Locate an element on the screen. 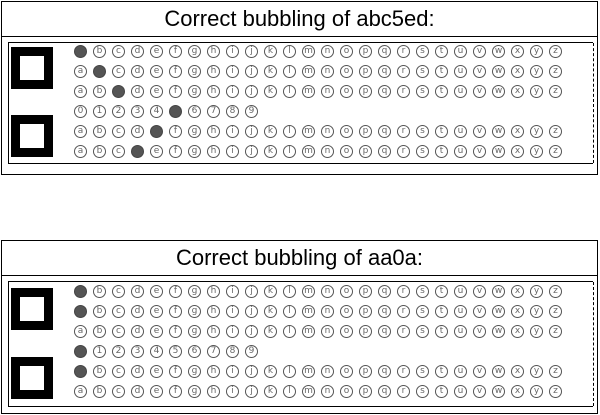 The image size is (600, 415). bubble-5: 5 is located at coordinates (175, 351).